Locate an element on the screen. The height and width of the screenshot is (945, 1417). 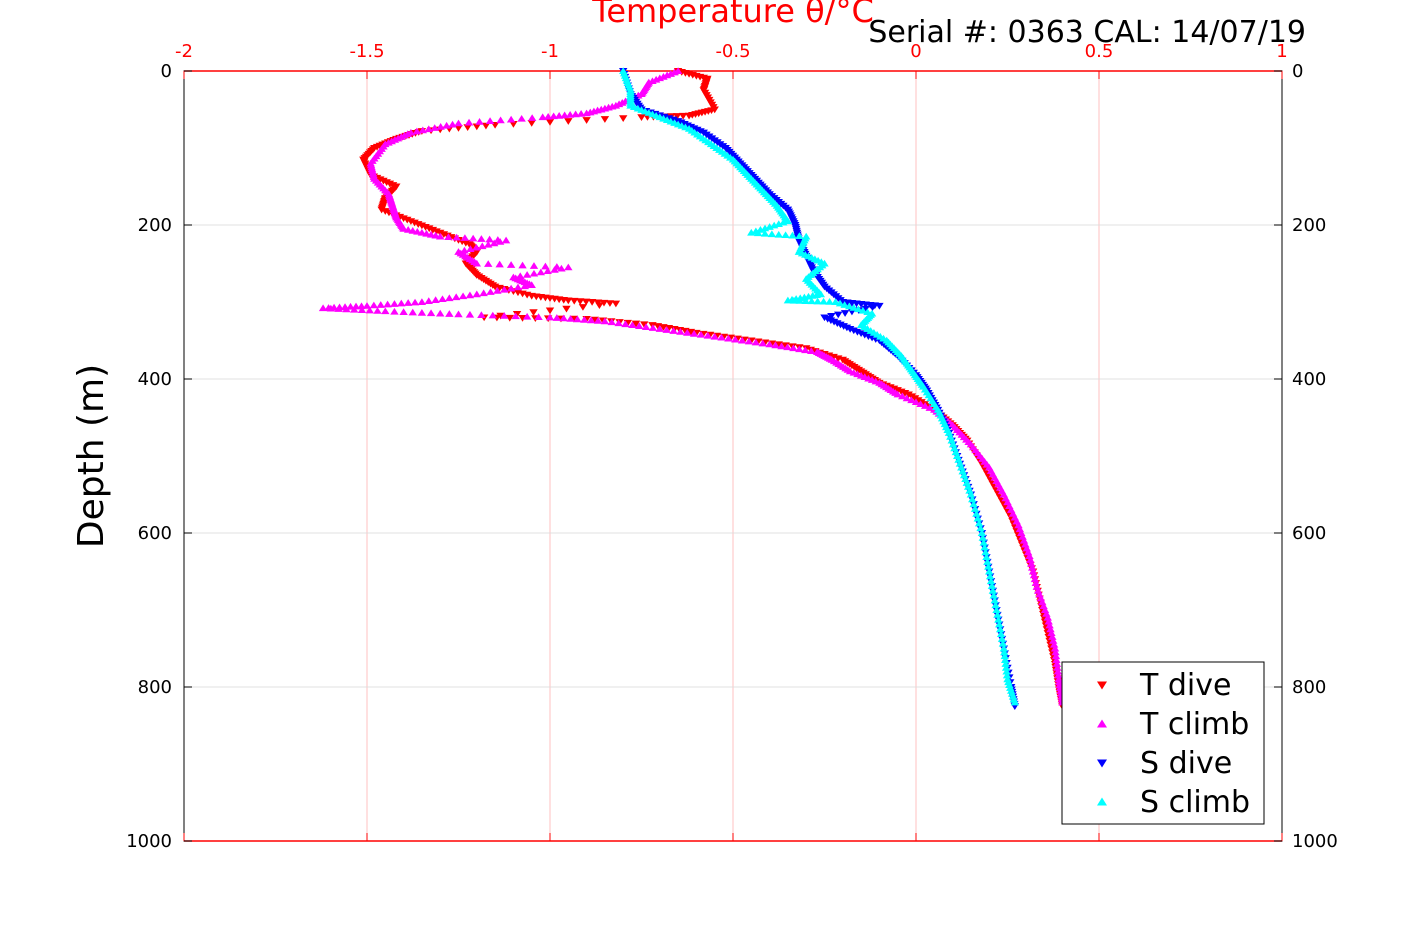
legend-label: T climb is located at coordinates (1194, 724).